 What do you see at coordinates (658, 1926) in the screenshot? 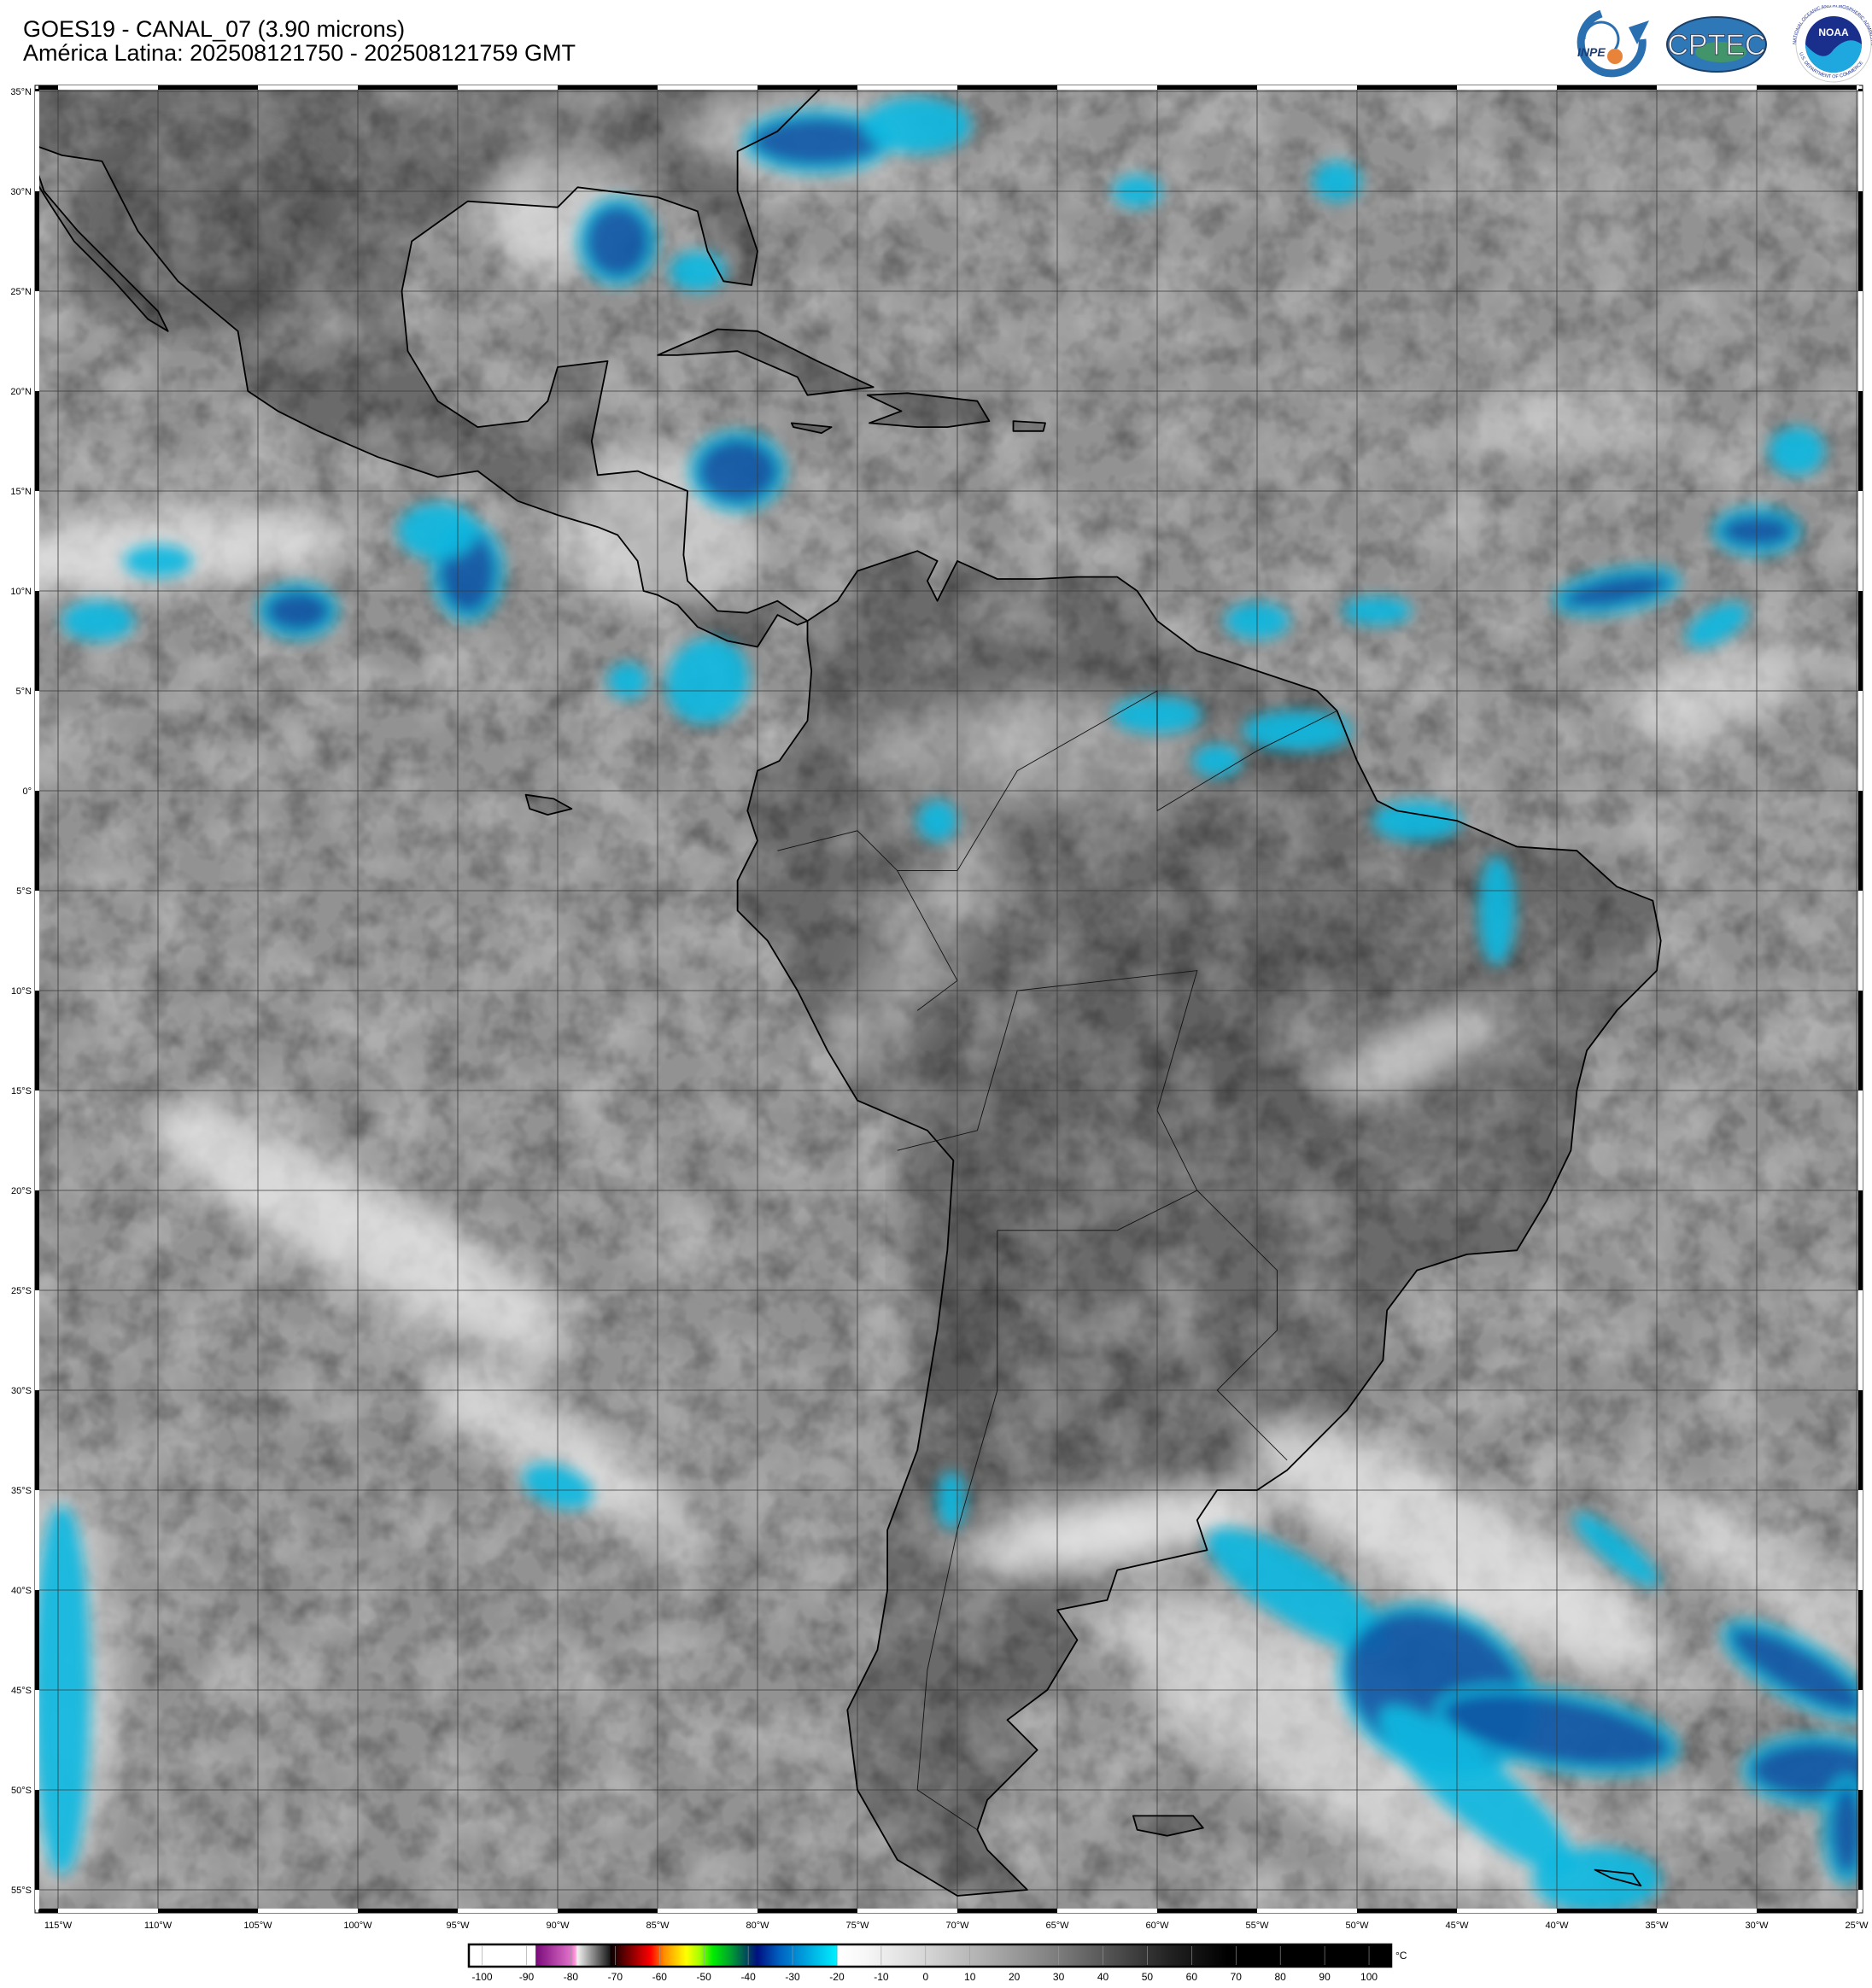
I see `longitude-label: 85°W` at bounding box center [658, 1926].